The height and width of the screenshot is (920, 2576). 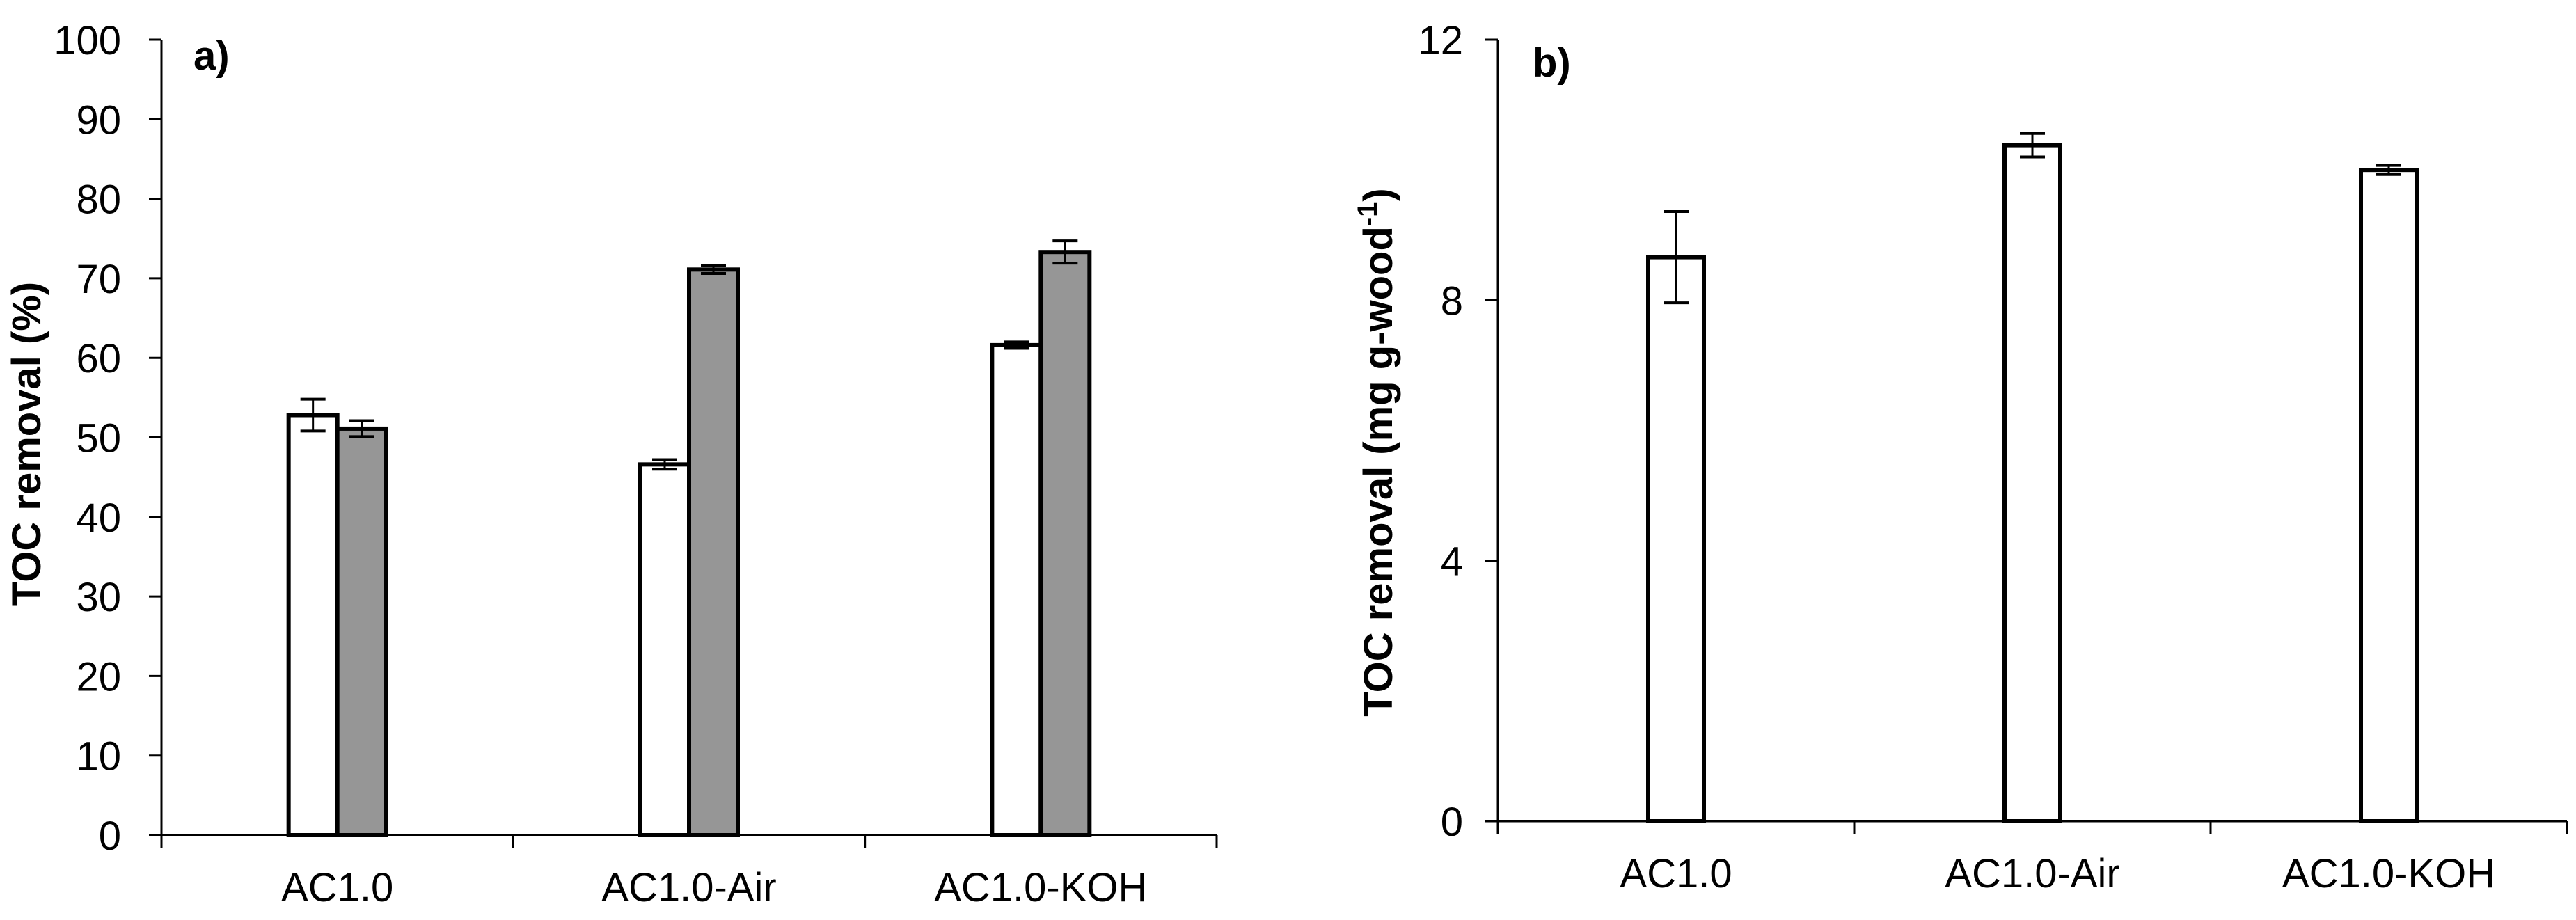 What do you see at coordinates (1452, 301) in the screenshot?
I see `panel-b-y-tick-label: 8` at bounding box center [1452, 301].